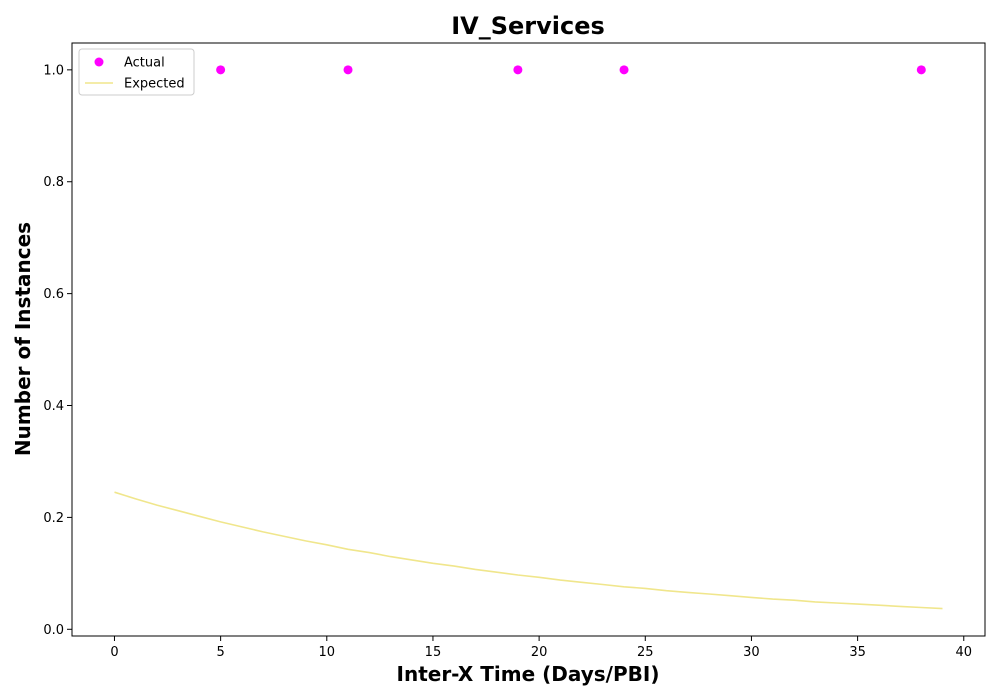  I want to click on y-axis: 0.0 0.2 0.4 0.6 0.8 1.0, so click(57, 350).